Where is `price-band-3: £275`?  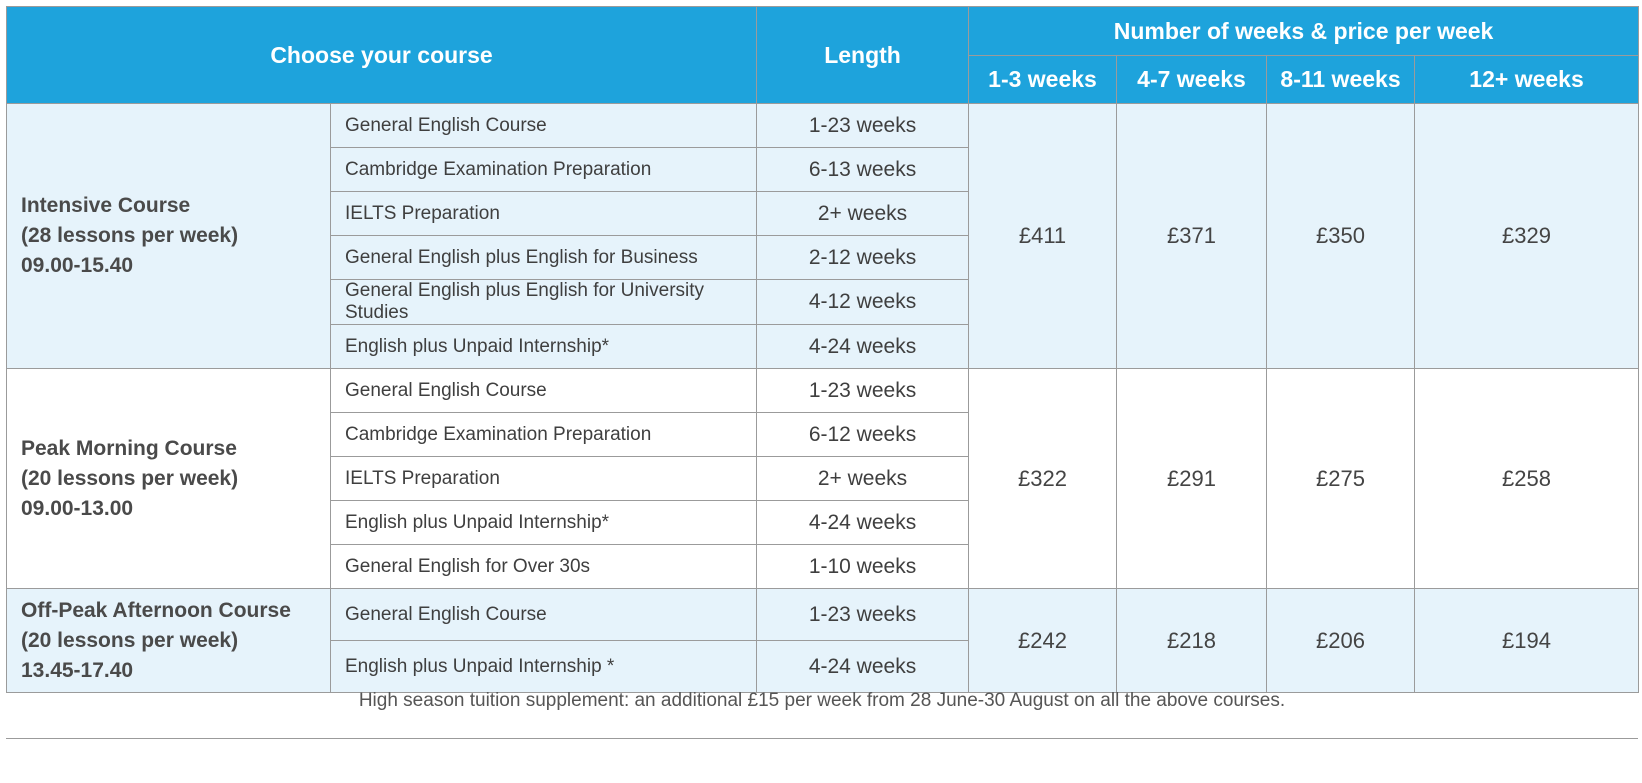 price-band-3: £275 is located at coordinates (1341, 478).